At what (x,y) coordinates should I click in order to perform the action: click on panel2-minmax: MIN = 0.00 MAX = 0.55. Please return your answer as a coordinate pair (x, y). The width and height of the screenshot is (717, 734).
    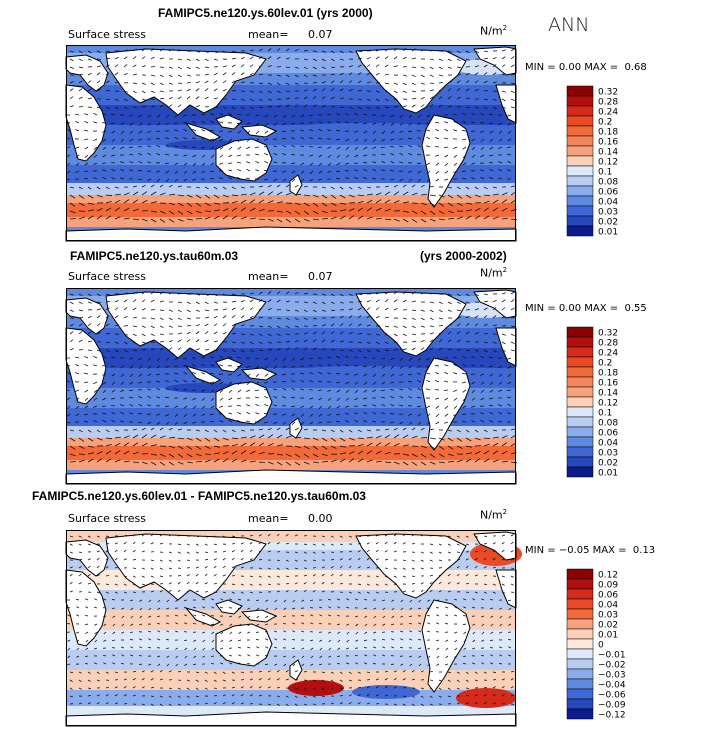
    Looking at the image, I should click on (586, 308).